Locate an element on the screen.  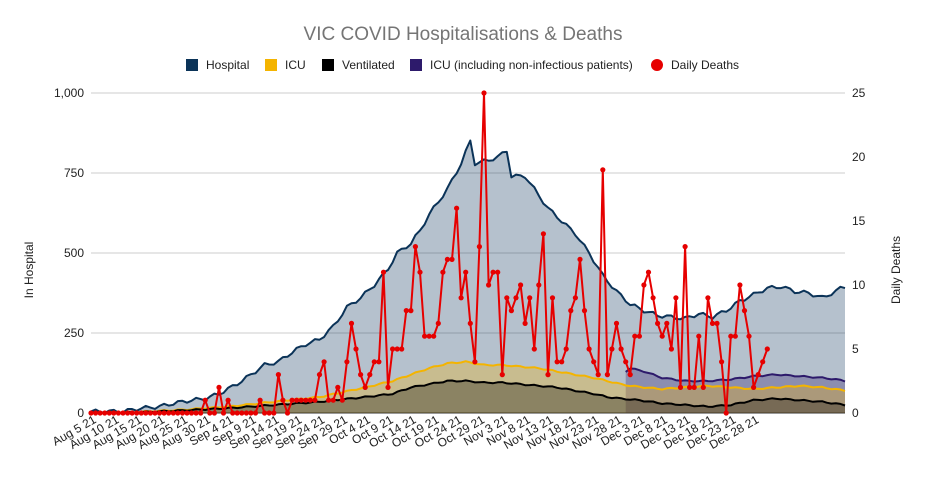
ventilated-line is located at coordinates (468, 396).